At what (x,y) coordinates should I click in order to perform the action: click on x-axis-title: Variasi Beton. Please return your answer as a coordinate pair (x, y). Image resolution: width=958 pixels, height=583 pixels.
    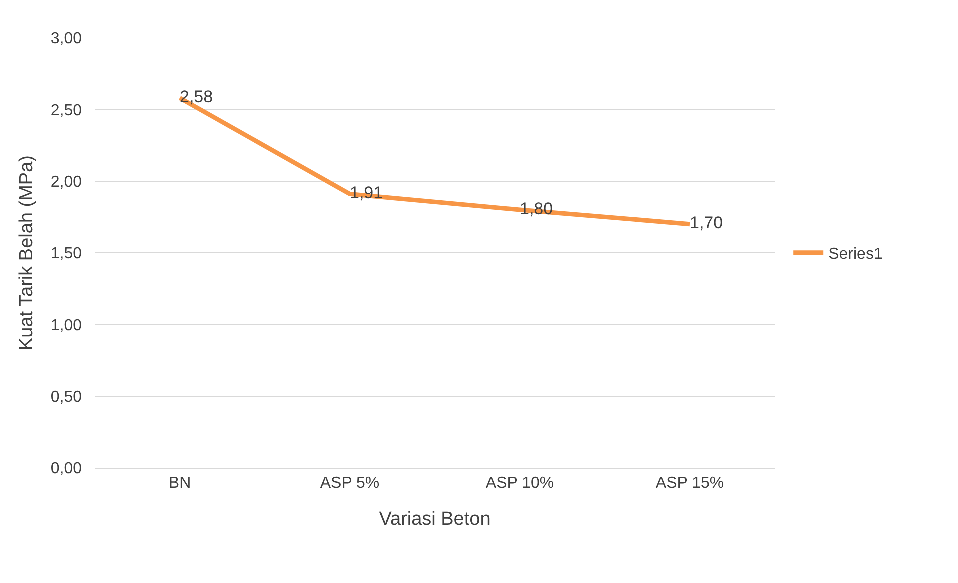
    Looking at the image, I should click on (435, 519).